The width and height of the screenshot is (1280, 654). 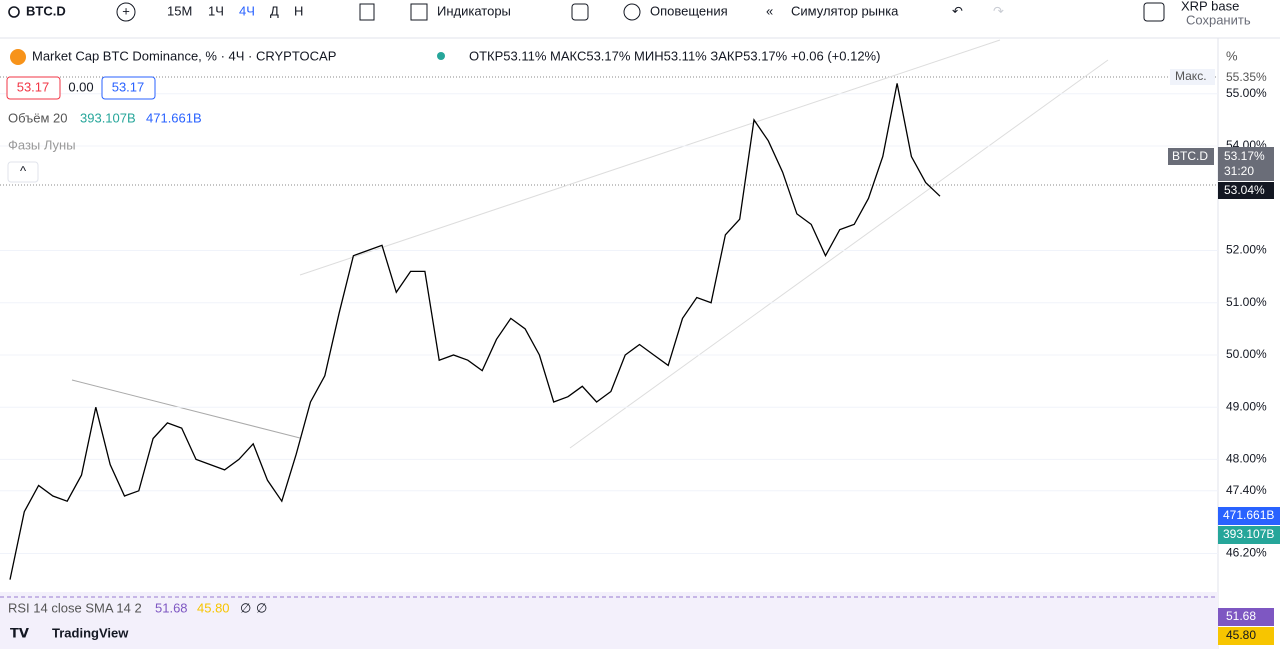 I want to click on moon-label: Фазы Луны, so click(x=42, y=144).